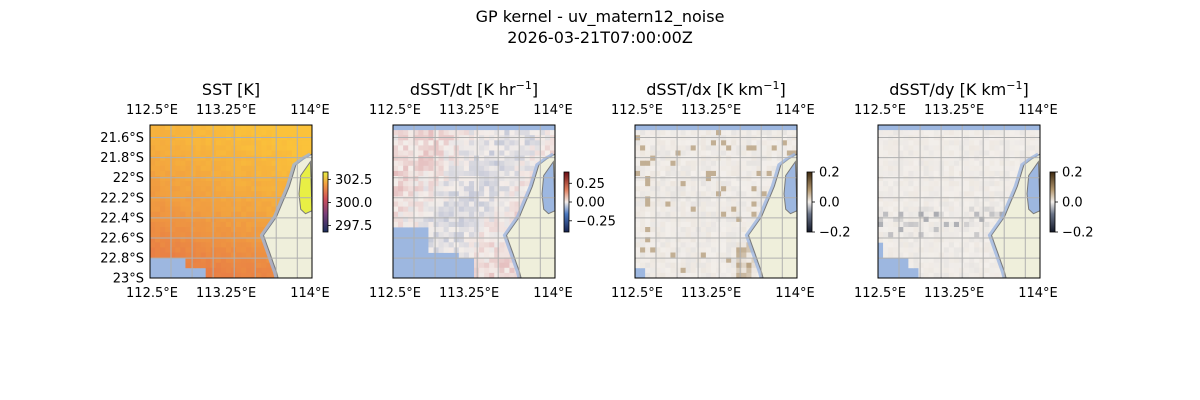 The image size is (1200, 400). I want to click on panel-title: SST [K], so click(231, 89).